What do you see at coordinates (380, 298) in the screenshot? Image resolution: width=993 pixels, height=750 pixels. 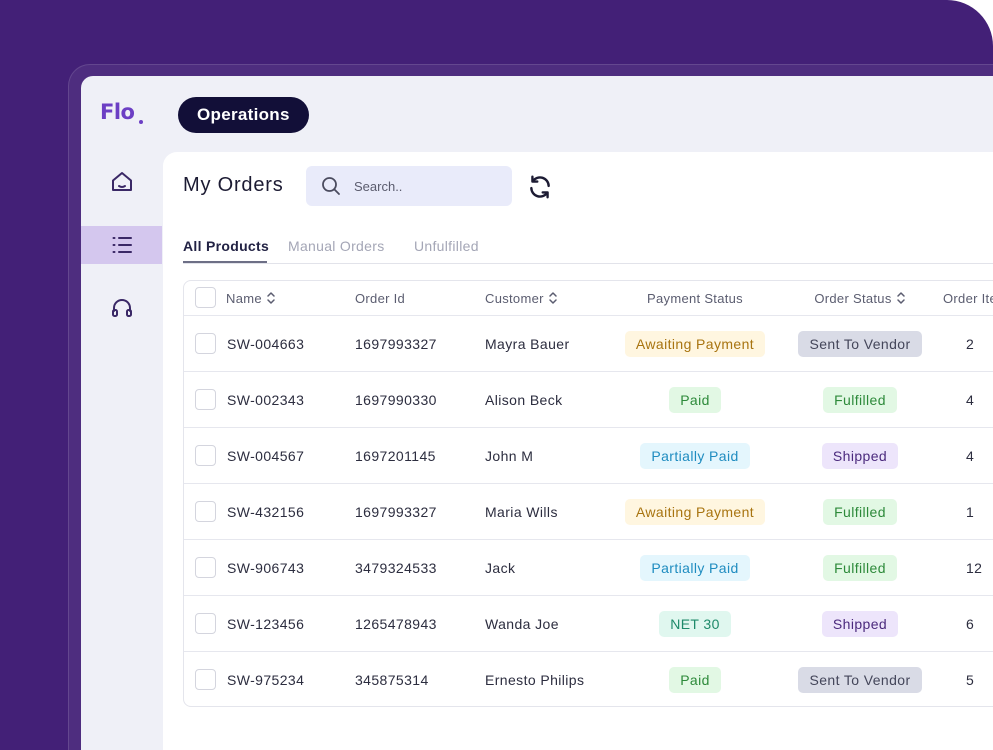 I see `column-header-order-id: Order Id` at bounding box center [380, 298].